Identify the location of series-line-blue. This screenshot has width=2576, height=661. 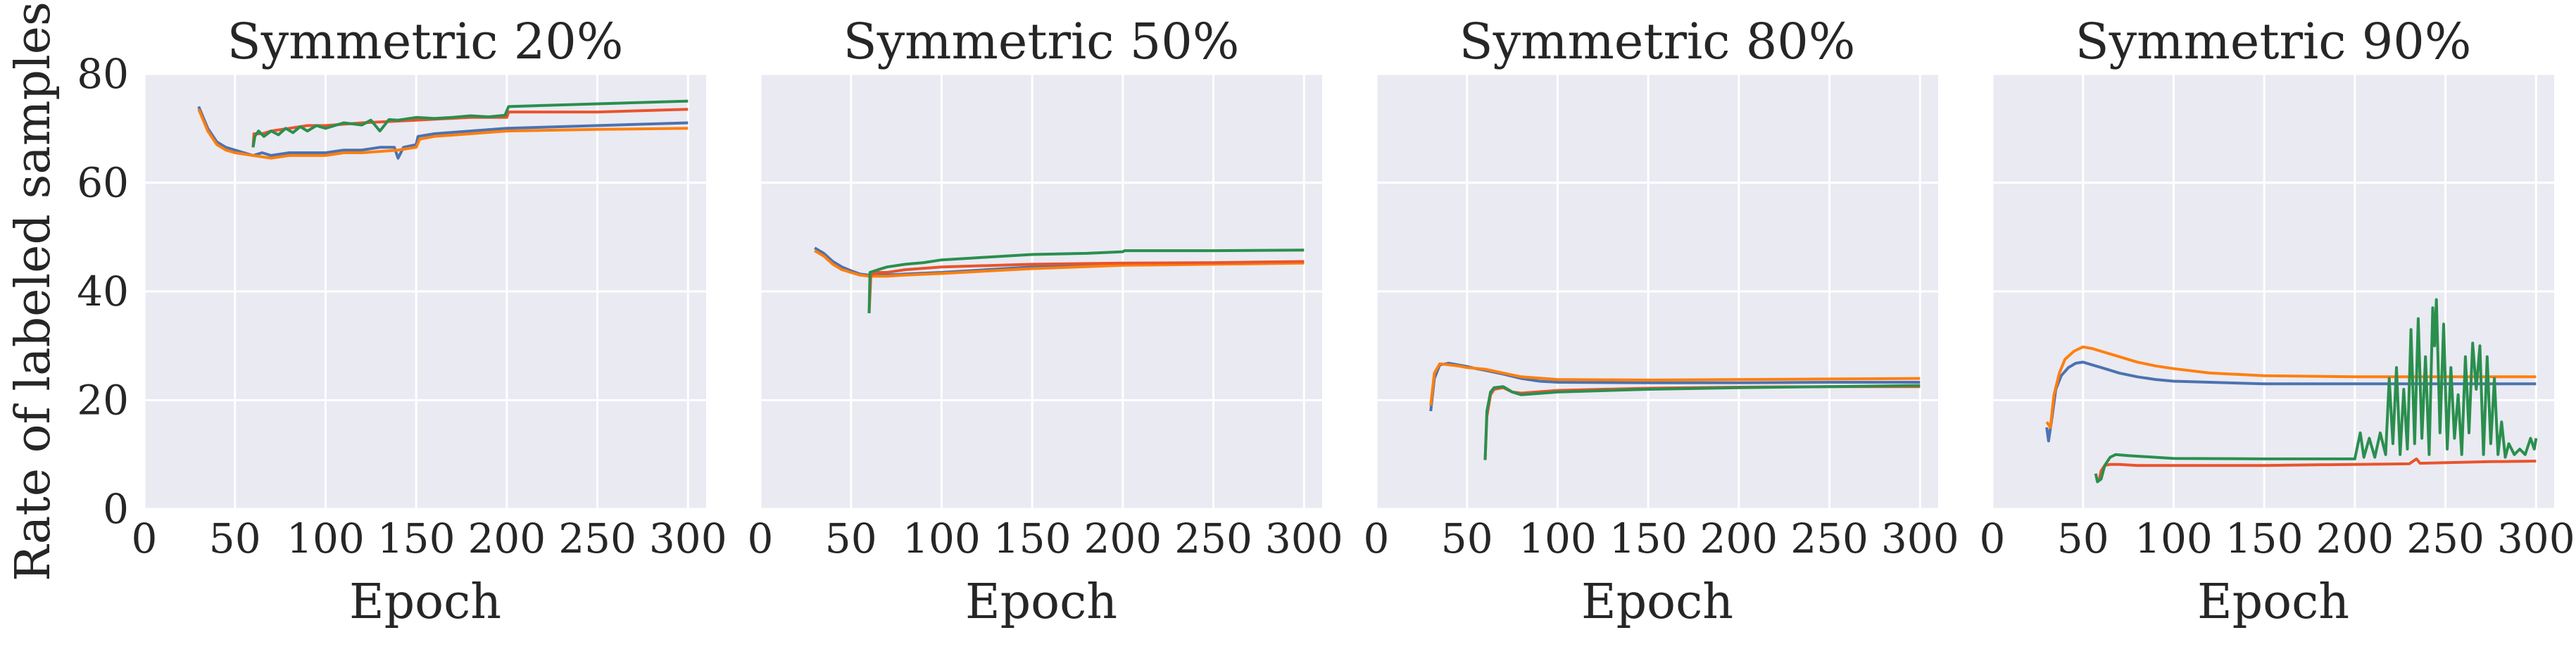
(443, 133).